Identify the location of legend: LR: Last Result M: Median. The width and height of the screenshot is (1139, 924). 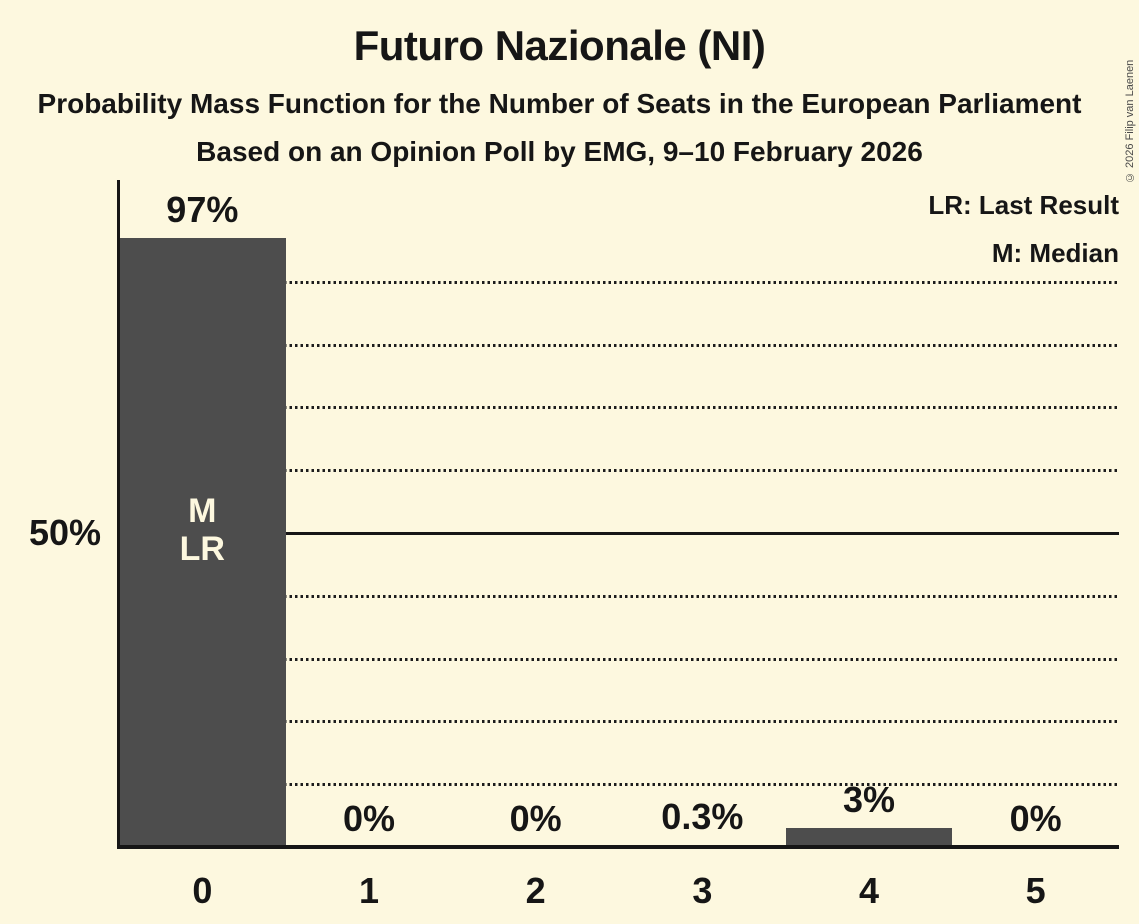
(819, 229).